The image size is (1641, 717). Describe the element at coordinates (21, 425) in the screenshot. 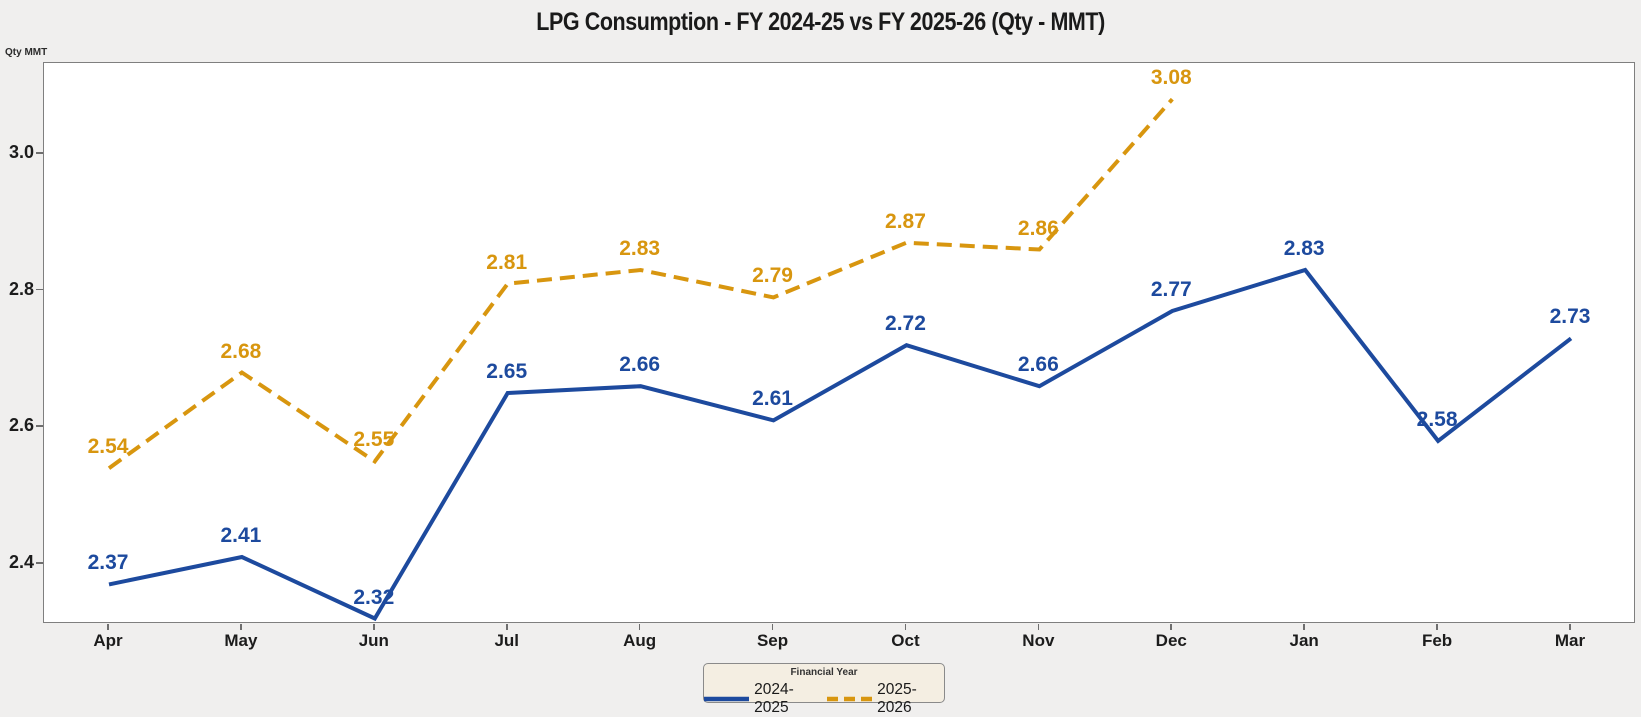

I see `y-tick-label: 2.6` at that location.